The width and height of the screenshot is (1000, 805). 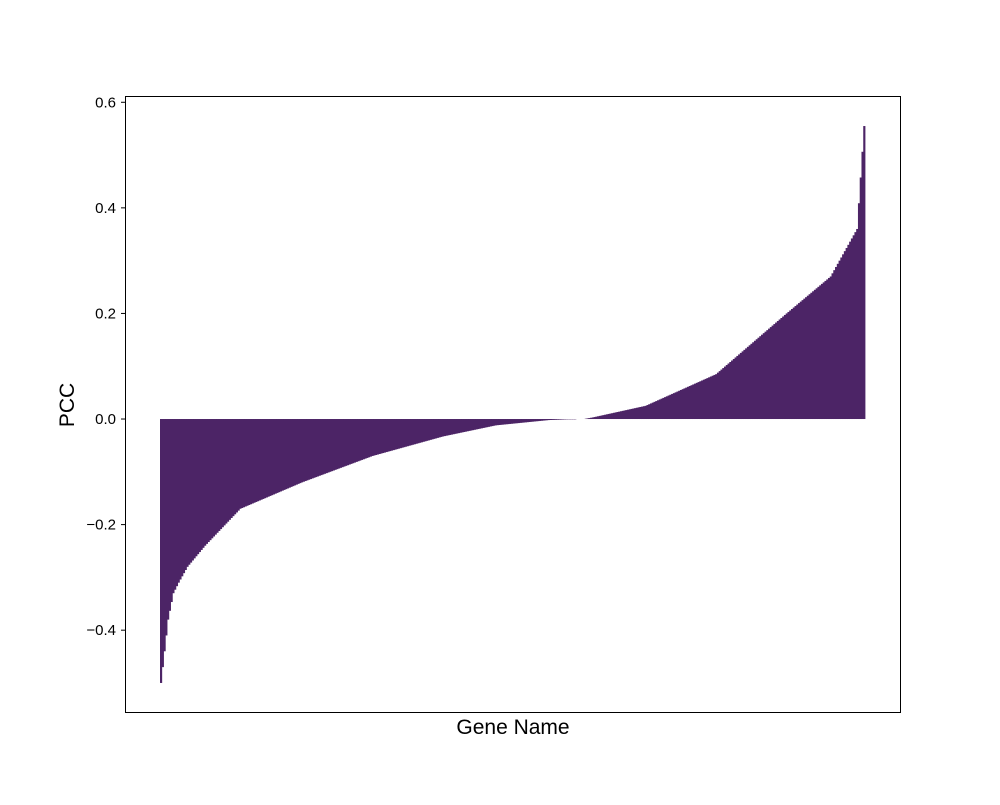 I want to click on y-tick-label: 0.4, so click(x=105, y=208).